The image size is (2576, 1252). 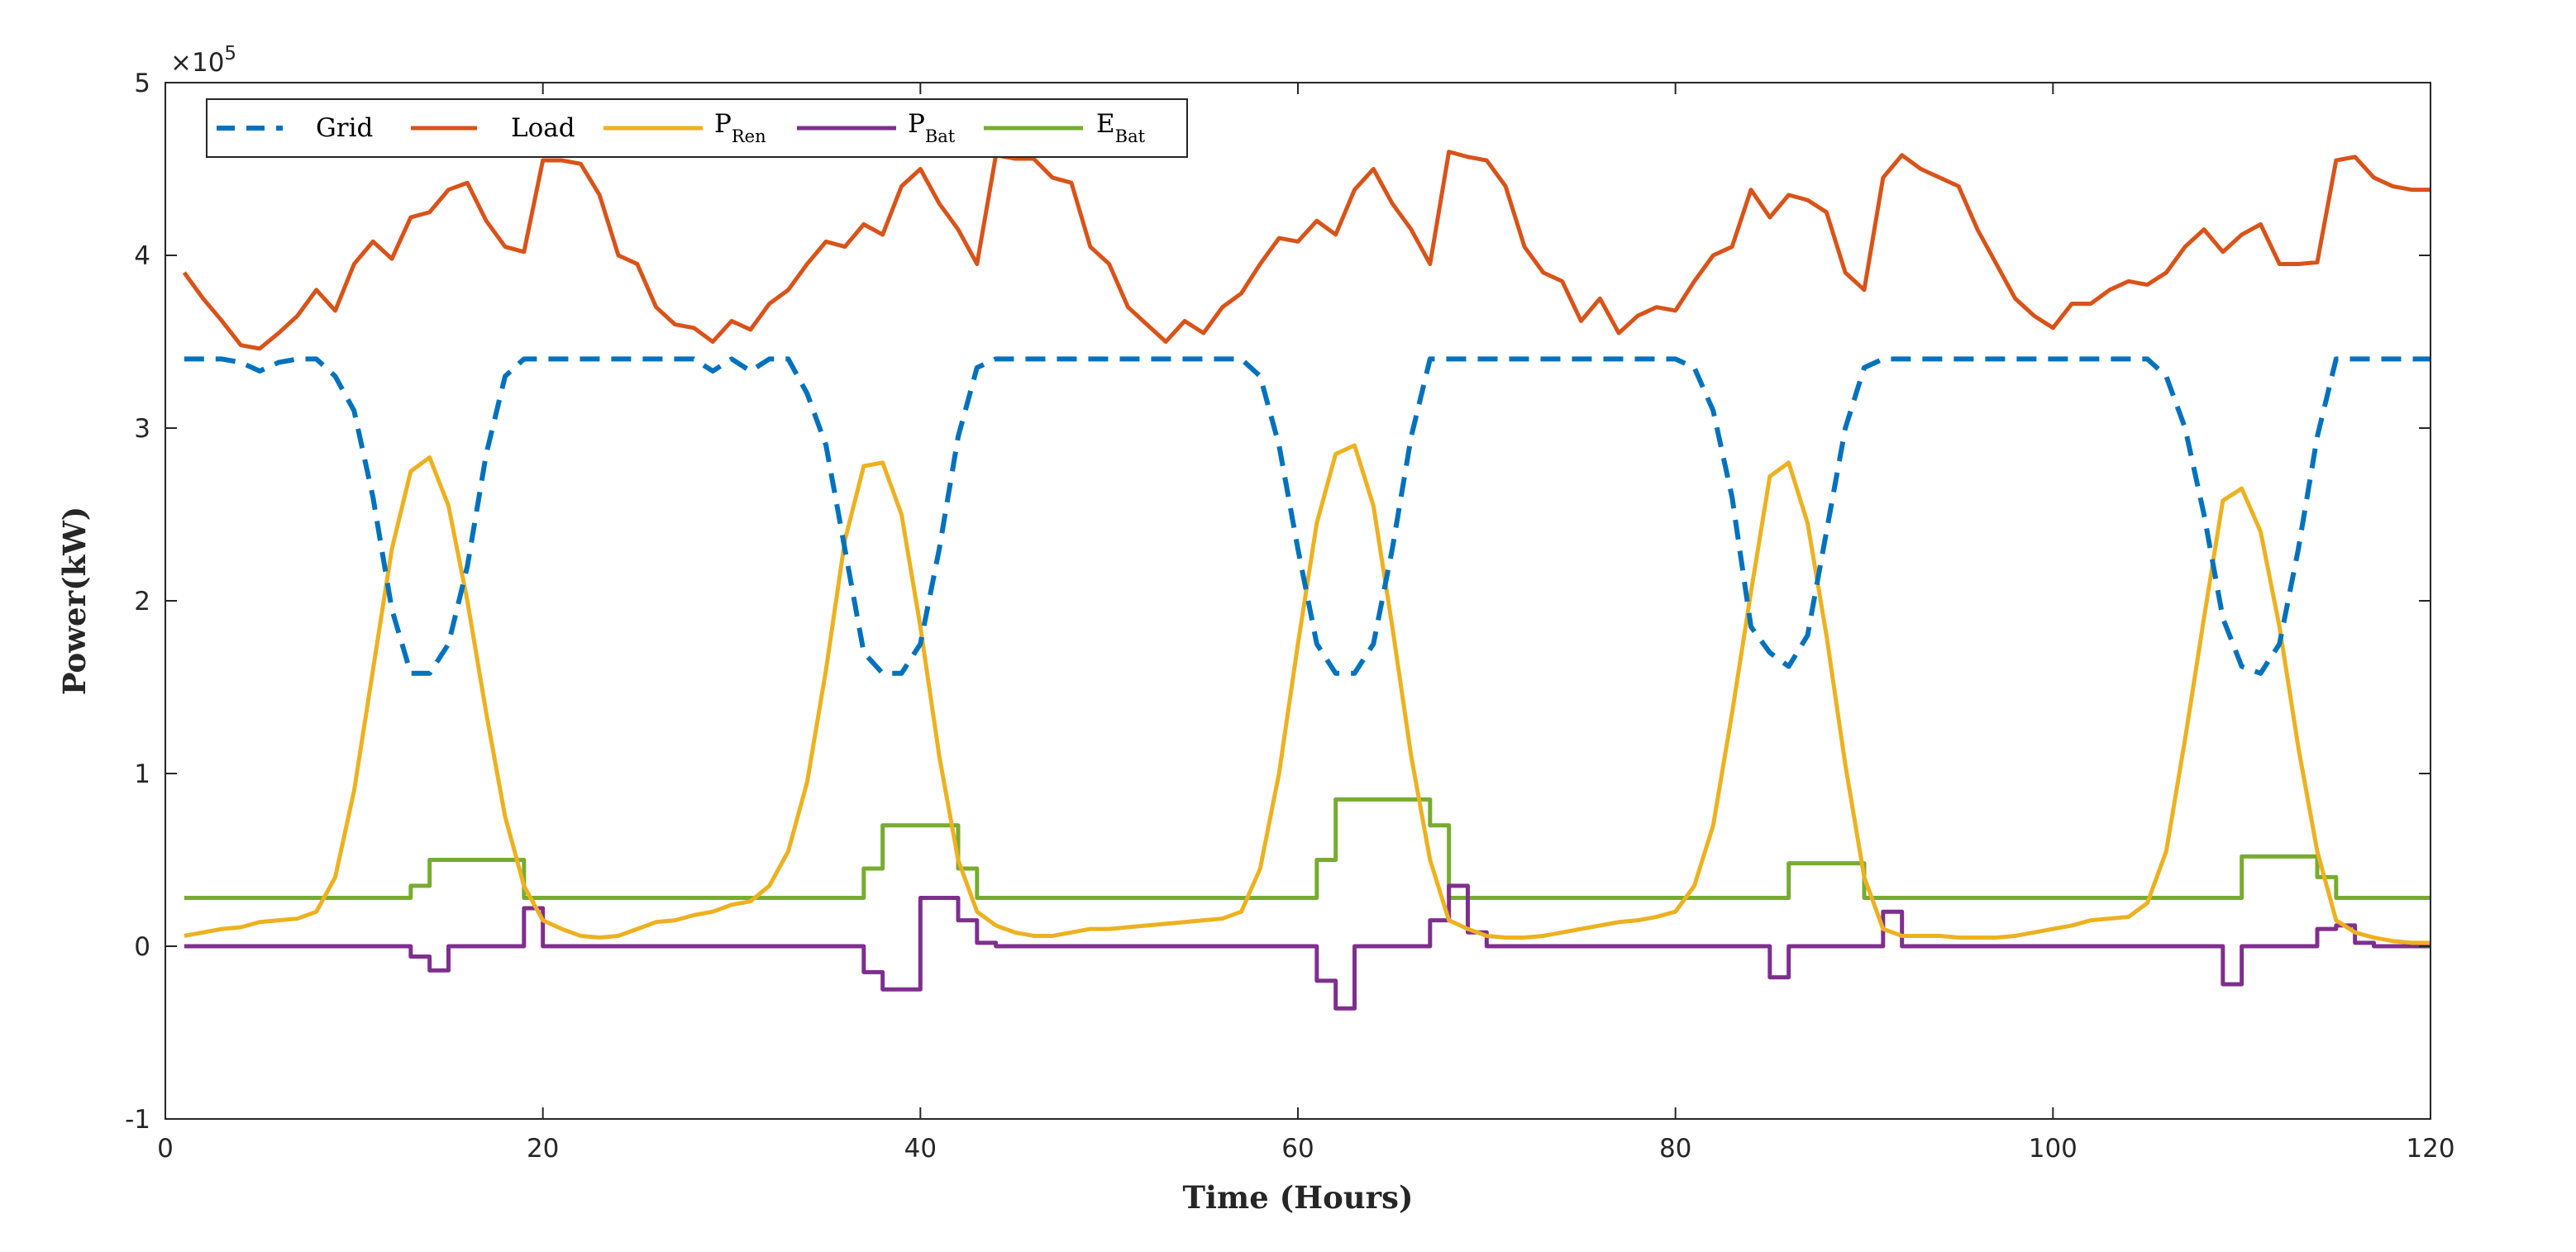 What do you see at coordinates (684, 127) in the screenshot?
I see `legend-item-pren: PRen` at bounding box center [684, 127].